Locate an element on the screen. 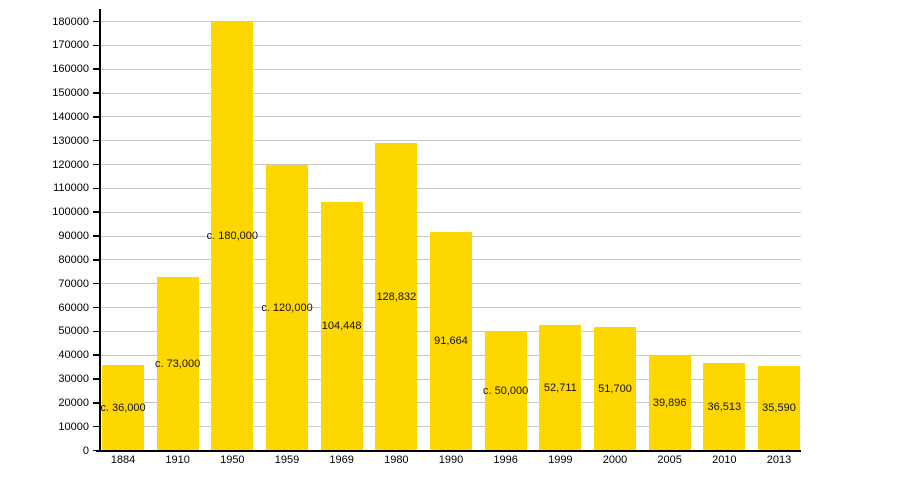 The width and height of the screenshot is (900, 500). bar-2013 is located at coordinates (779, 408).